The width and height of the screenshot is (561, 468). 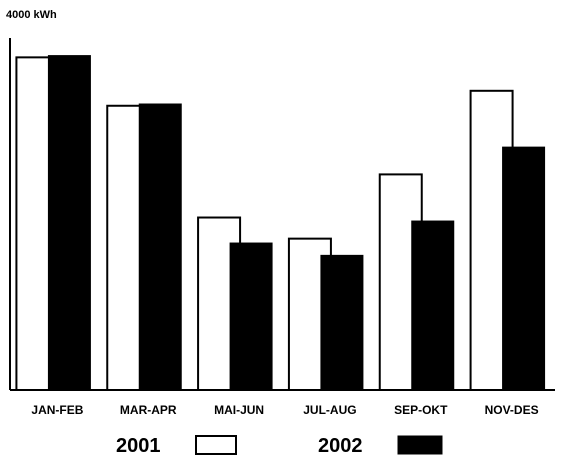 What do you see at coordinates (31, 15) in the screenshot?
I see `y-axis-label: 4000 kWh` at bounding box center [31, 15].